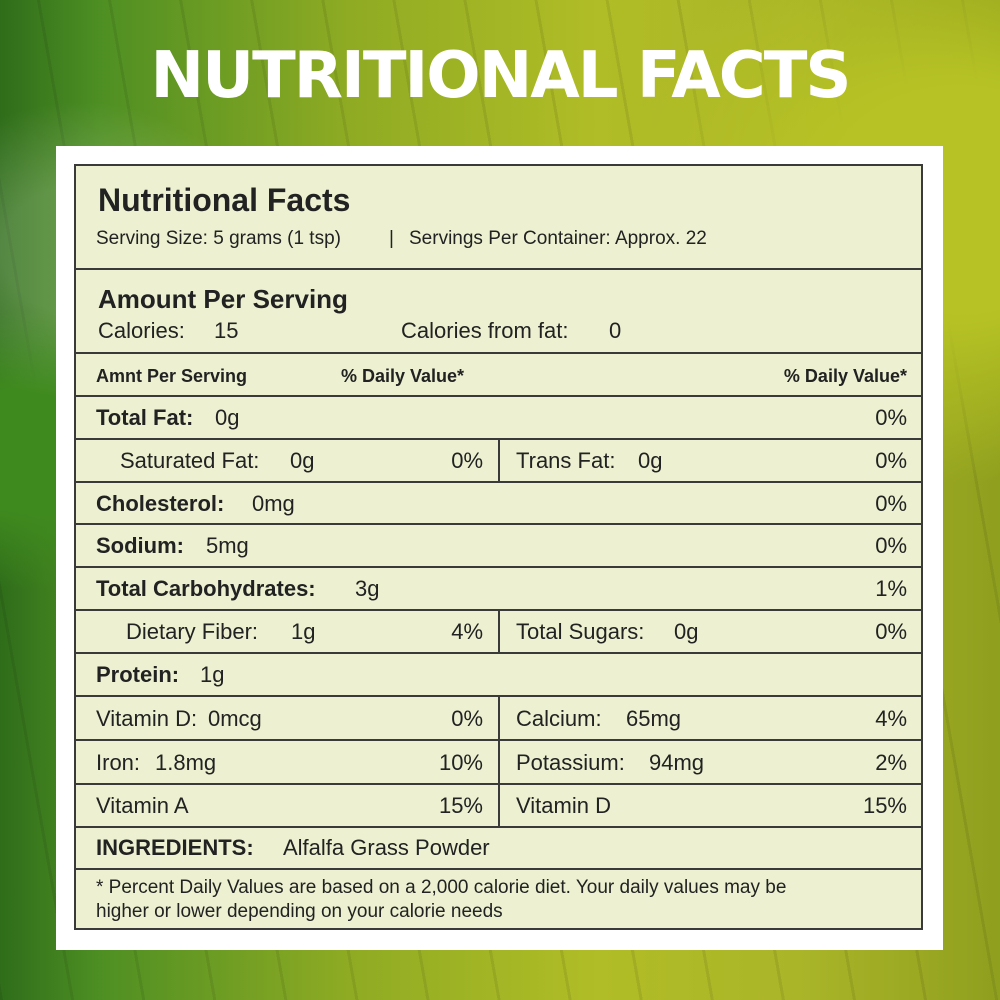 The height and width of the screenshot is (1000, 1000). Describe the element at coordinates (223, 299) in the screenshot. I see `amount-per-serving-heading: Amount Per Serving` at that location.